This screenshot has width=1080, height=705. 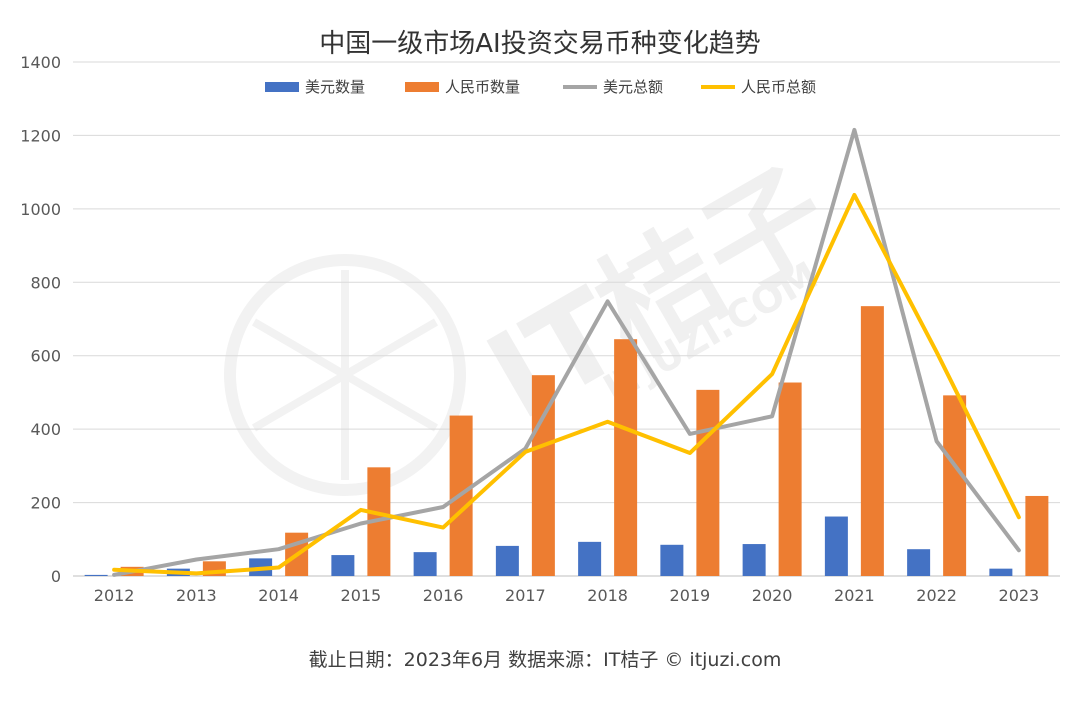 I want to click on x-tick-label: 2020, so click(x=772, y=595).